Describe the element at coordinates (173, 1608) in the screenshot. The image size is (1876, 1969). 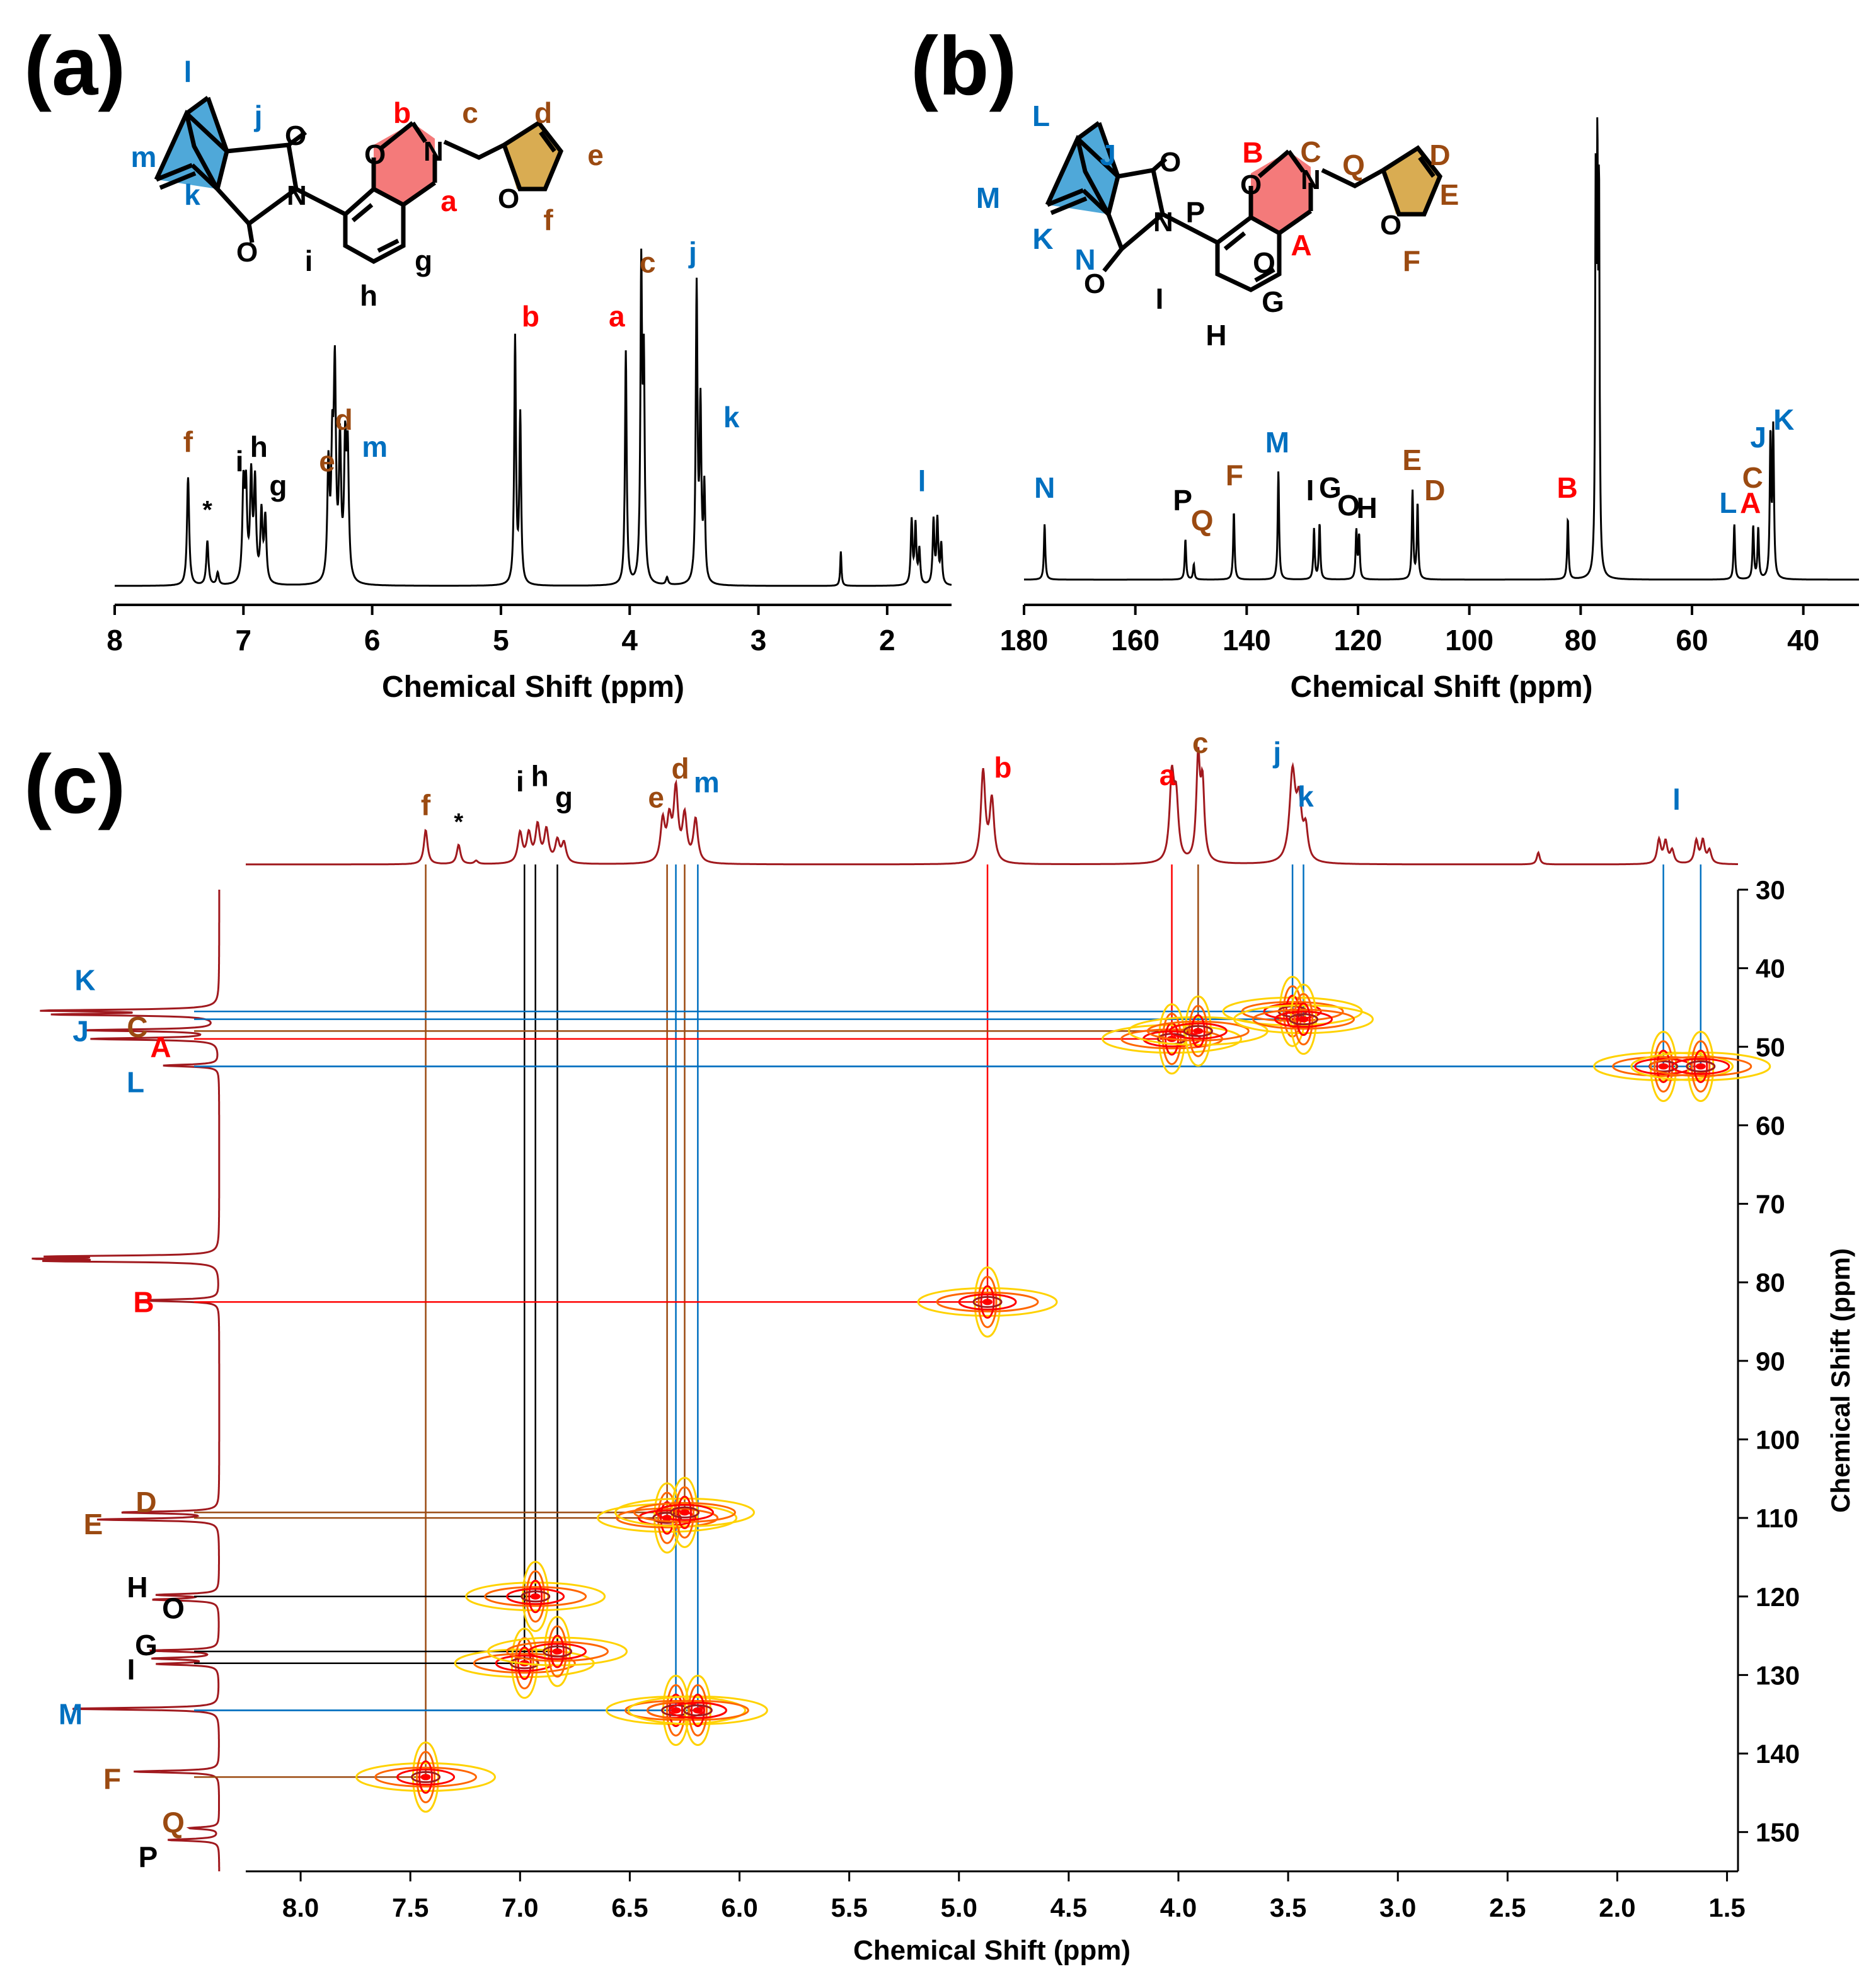
I see `side-peak-label: O` at that location.